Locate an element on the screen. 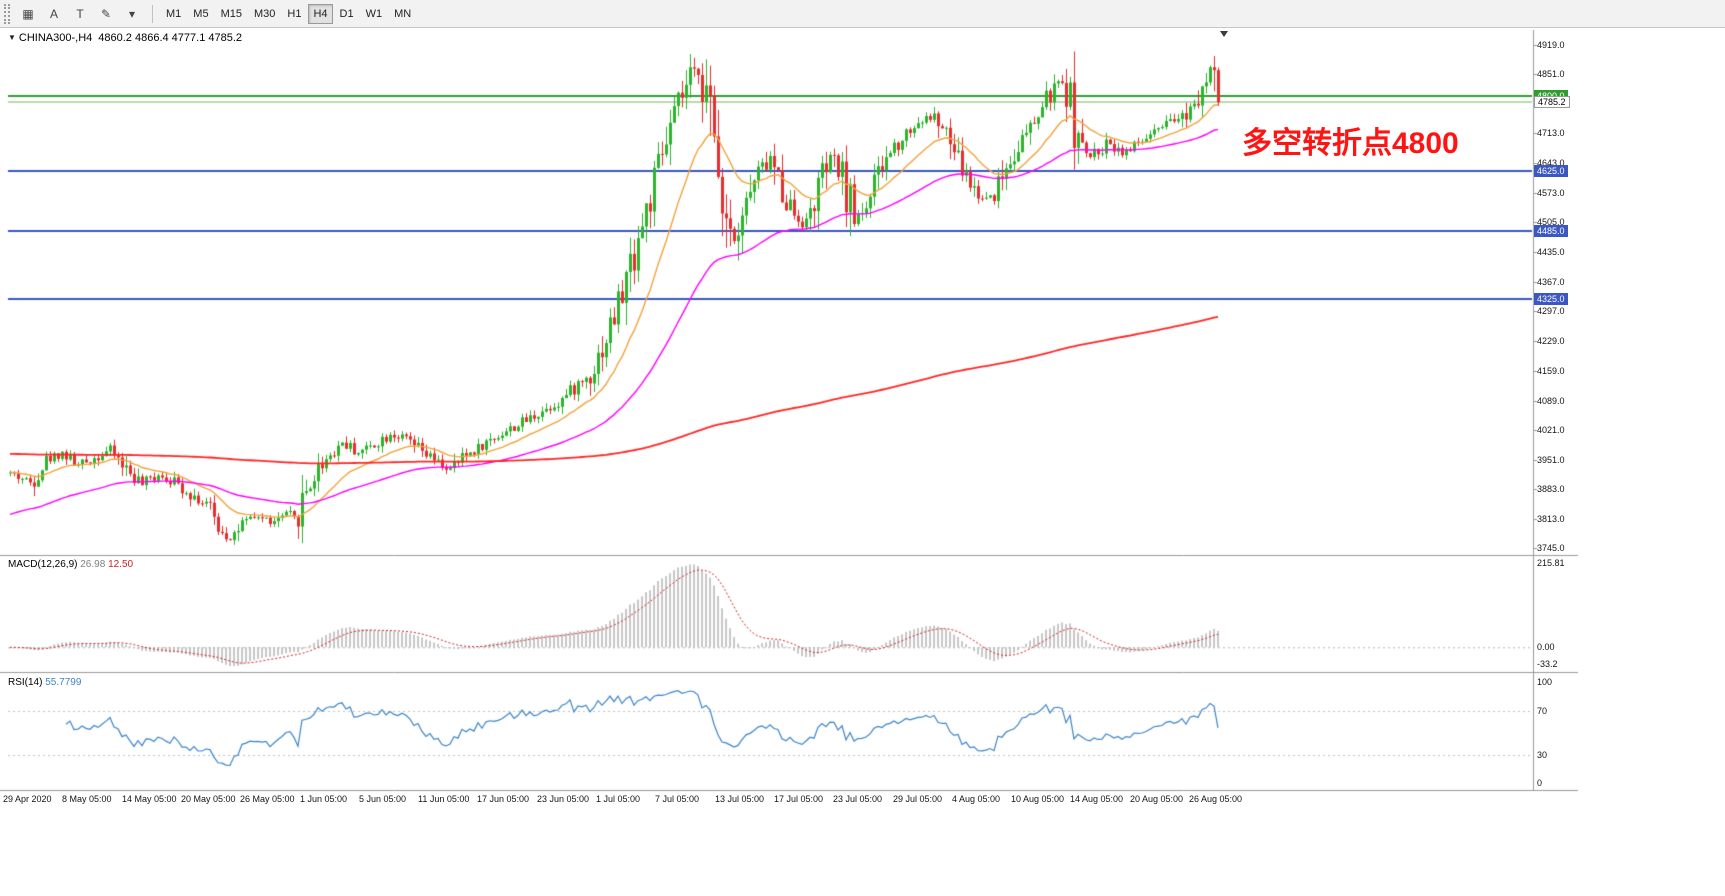 The height and width of the screenshot is (896, 1725). chart-annotation-text: 多空转折点4800 is located at coordinates (1350, 143).